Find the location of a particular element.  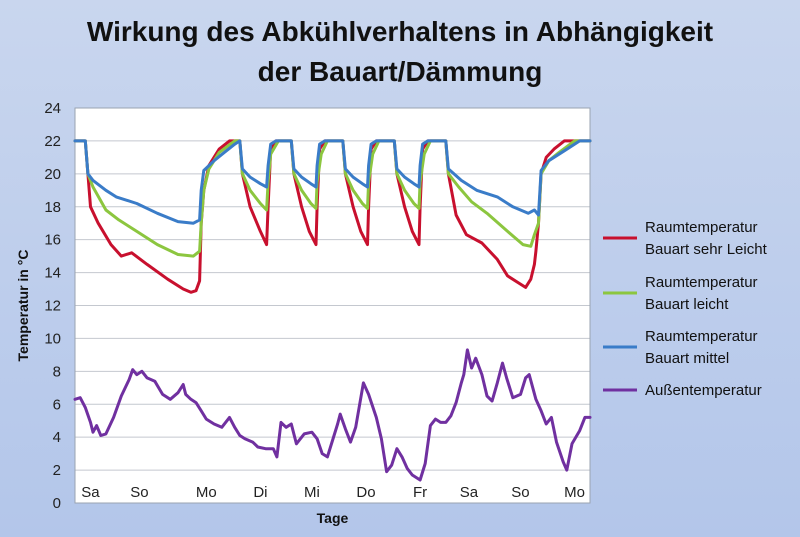

y-tick-label: 20 is located at coordinates (52, 174).